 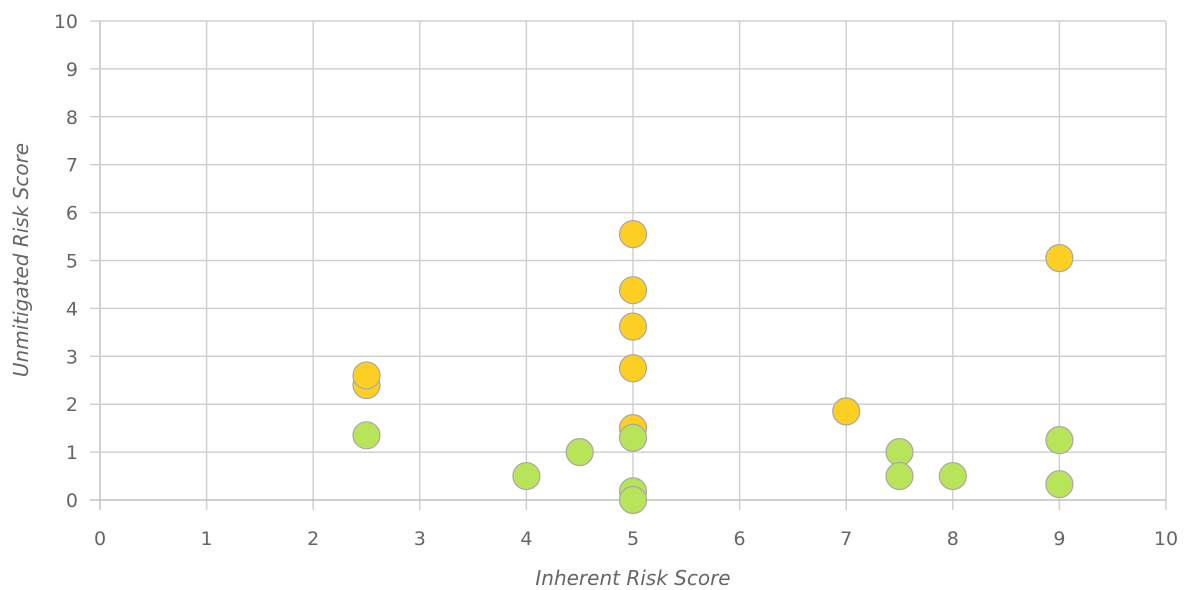 I want to click on x-tick-label: 3, so click(x=420, y=539).